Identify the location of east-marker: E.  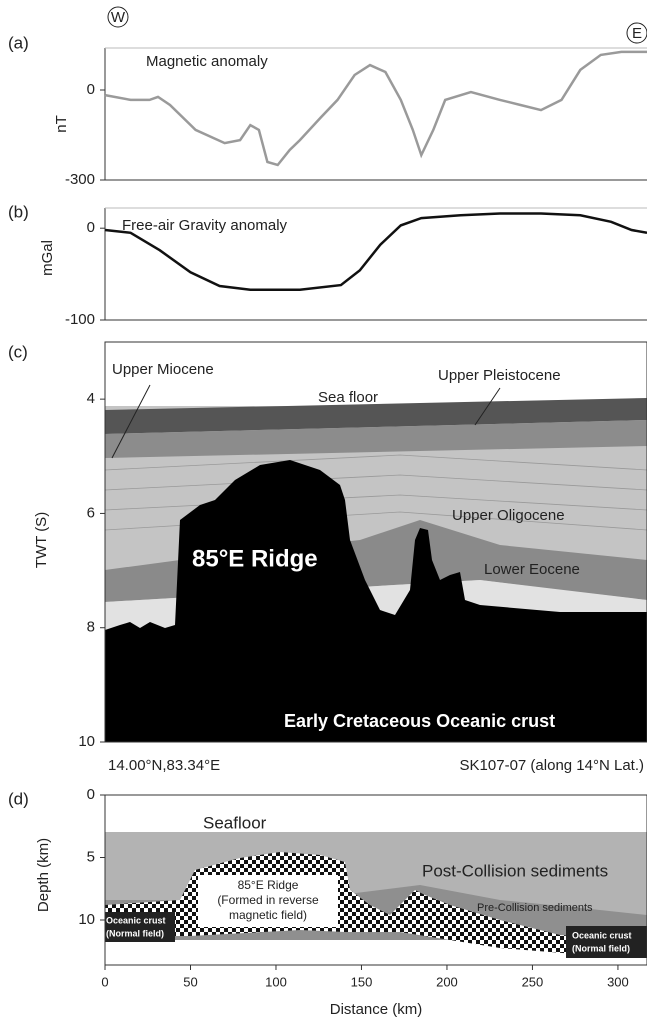
(637, 33).